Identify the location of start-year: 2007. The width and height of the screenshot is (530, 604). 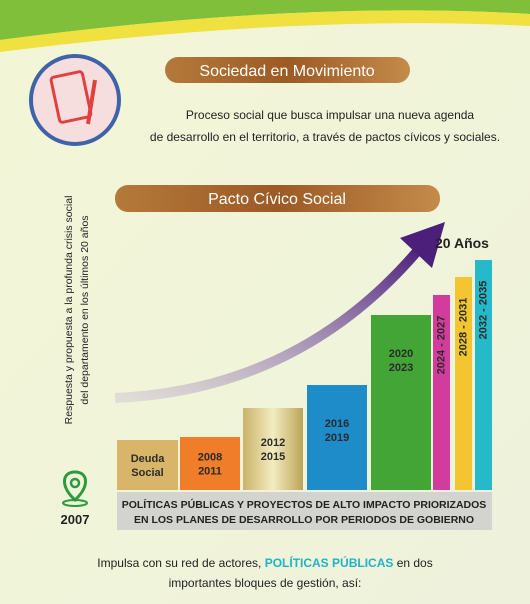
(75, 519).